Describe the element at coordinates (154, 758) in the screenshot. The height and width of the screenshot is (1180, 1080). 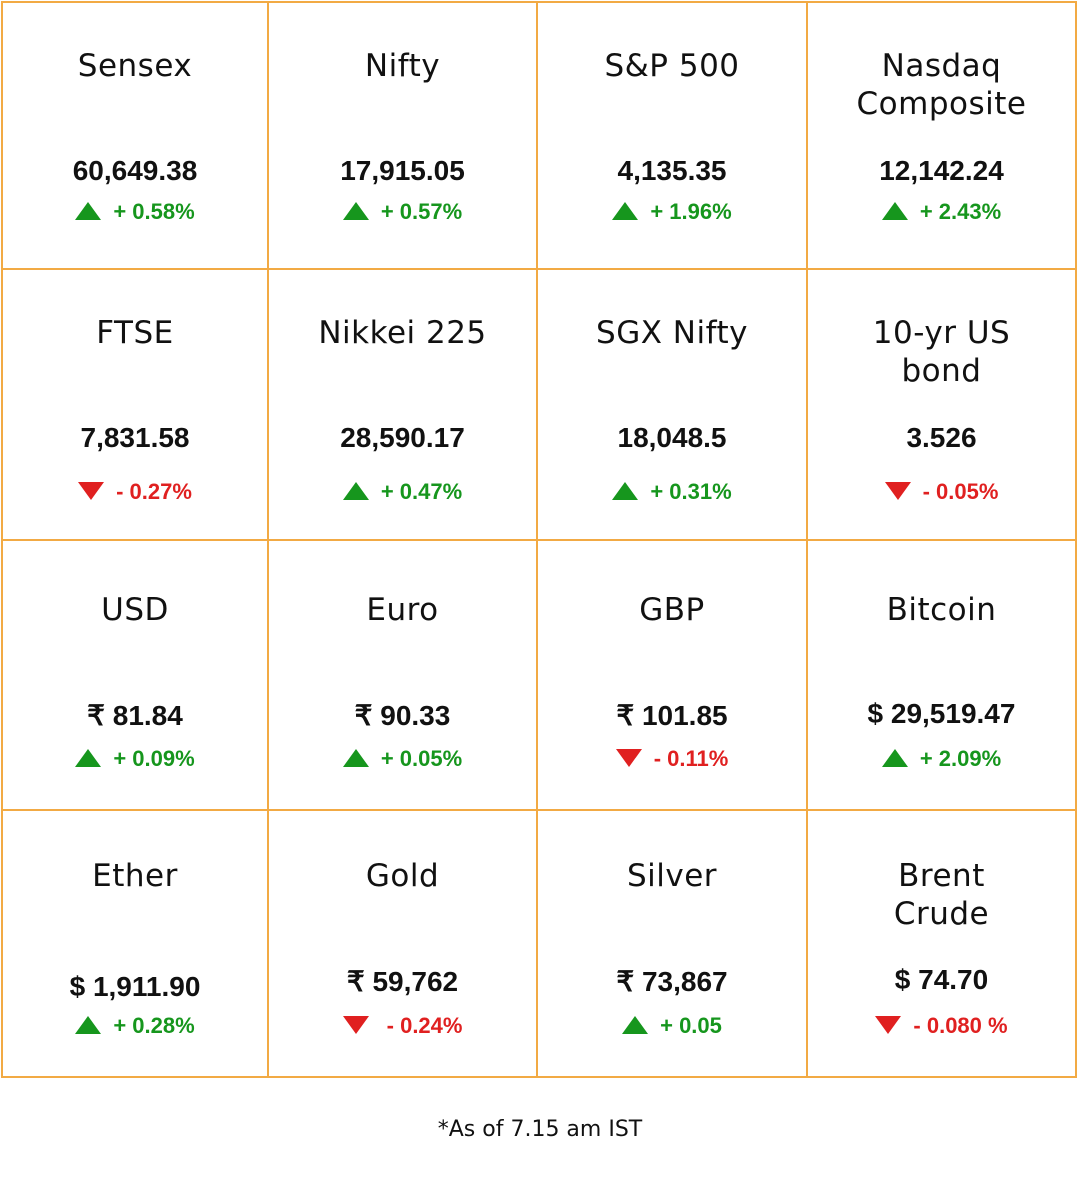
I see `change-text: + 0.09%` at that location.